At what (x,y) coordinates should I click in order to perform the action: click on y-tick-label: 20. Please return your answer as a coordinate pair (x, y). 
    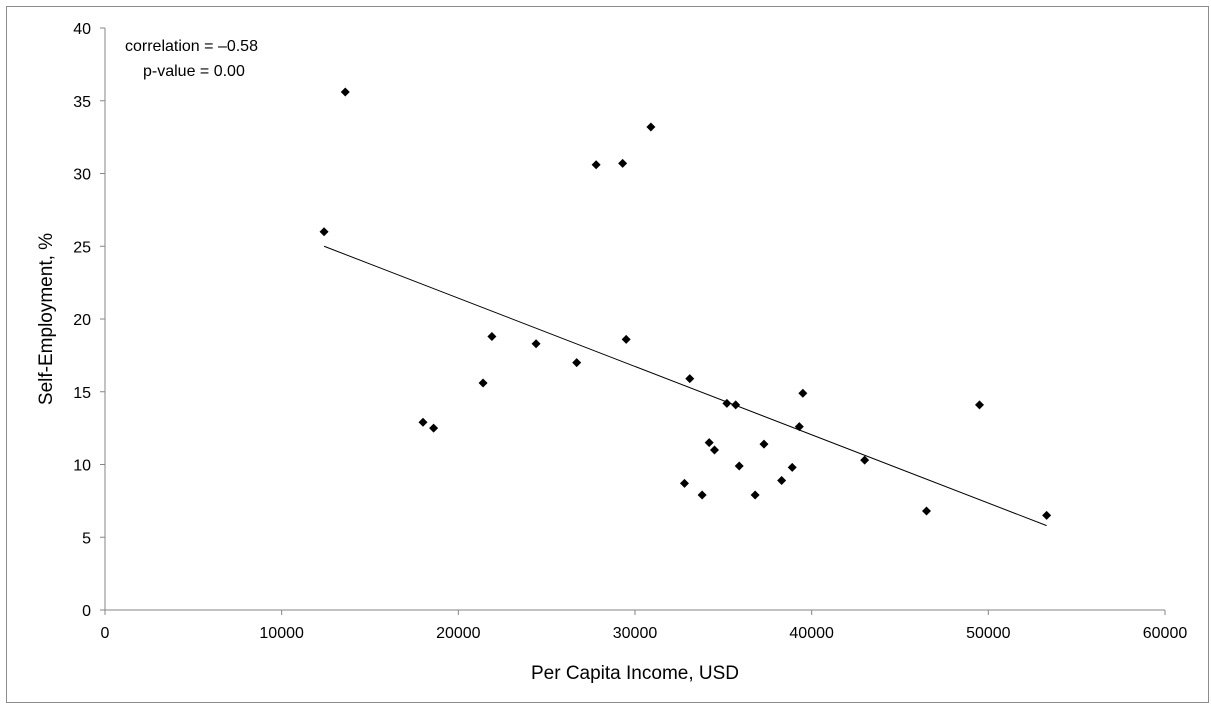
    Looking at the image, I should click on (82, 320).